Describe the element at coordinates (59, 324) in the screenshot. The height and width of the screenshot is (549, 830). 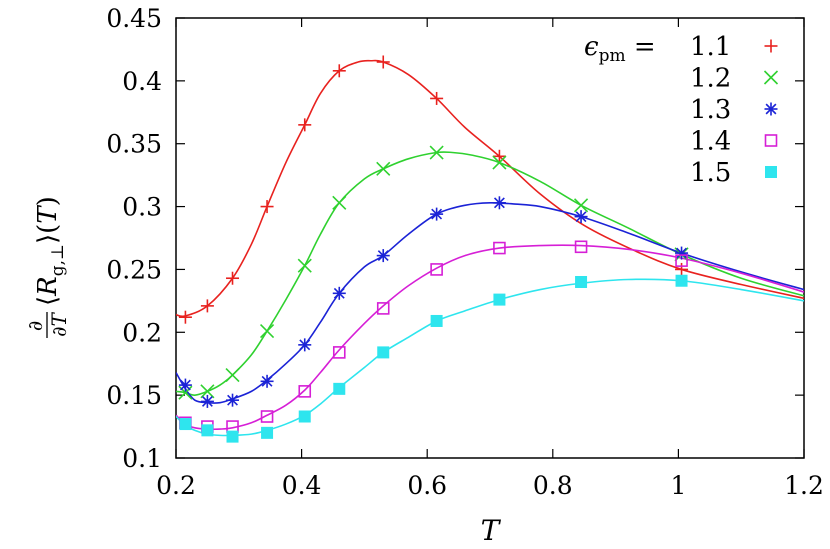
I see `y-axis-title-denominator: ∂T` at that location.